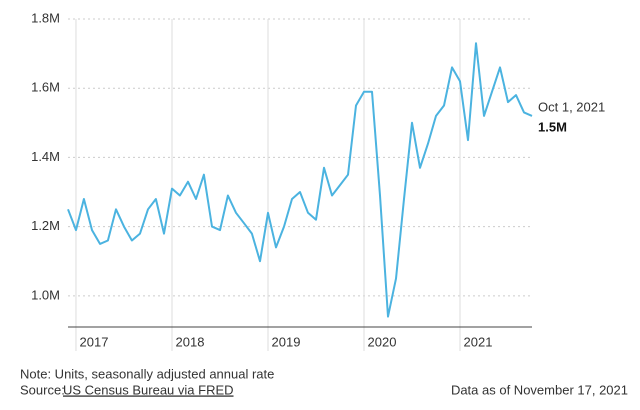 The width and height of the screenshot is (640, 410). Describe the element at coordinates (478, 341) in the screenshot. I see `x-tick-label: 2021` at that location.